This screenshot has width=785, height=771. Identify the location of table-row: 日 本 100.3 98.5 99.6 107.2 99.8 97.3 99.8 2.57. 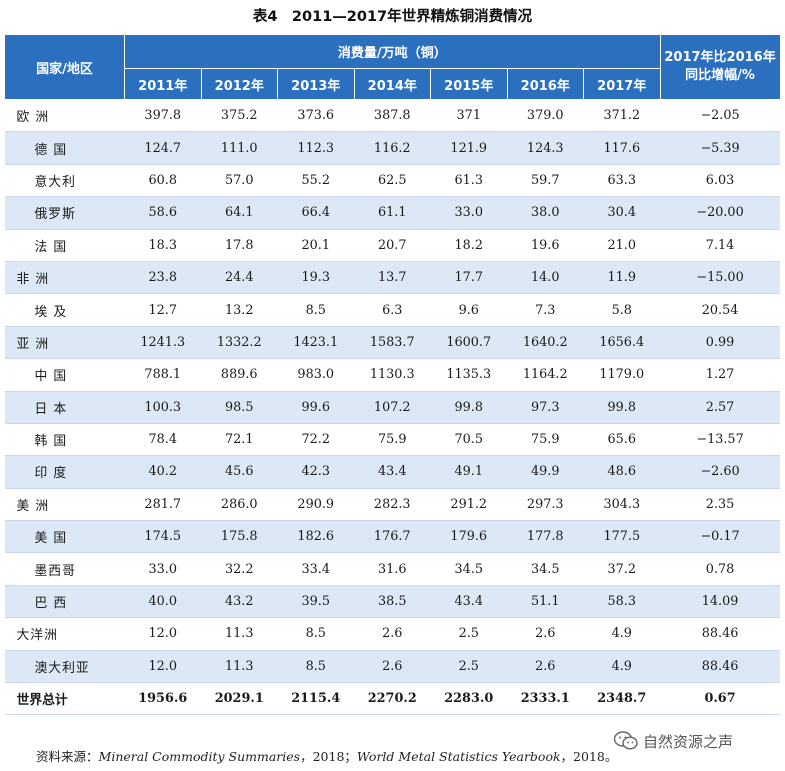
(392, 407).